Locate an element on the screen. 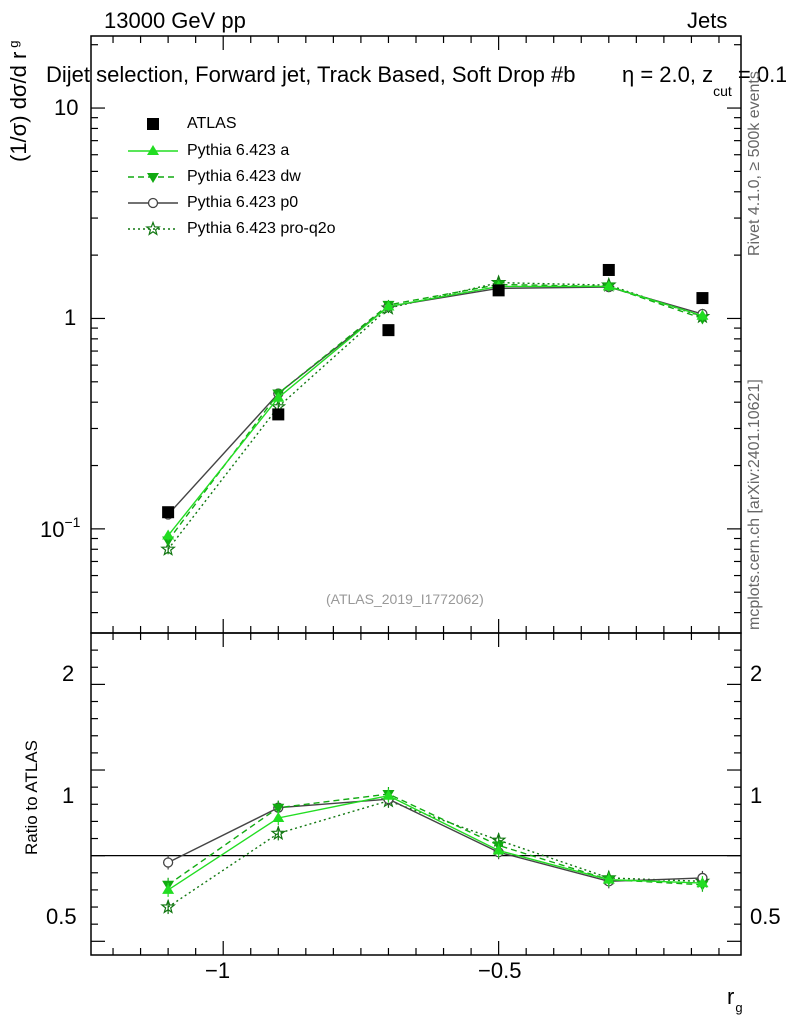 This screenshot has width=786, height=1024. y-axis-label-top: (1/σ) dσ/d r g is located at coordinates (19, 101).